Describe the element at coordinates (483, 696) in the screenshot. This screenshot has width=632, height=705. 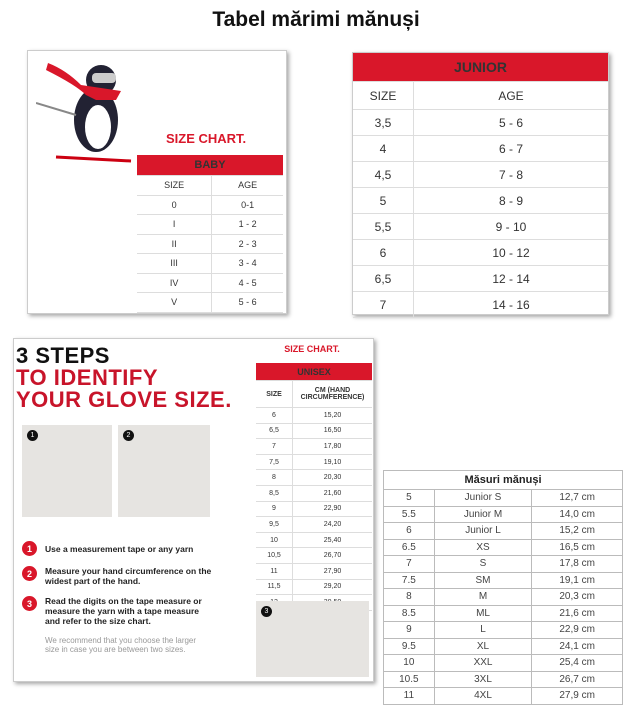
I see `table-cell: 4XL` at that location.